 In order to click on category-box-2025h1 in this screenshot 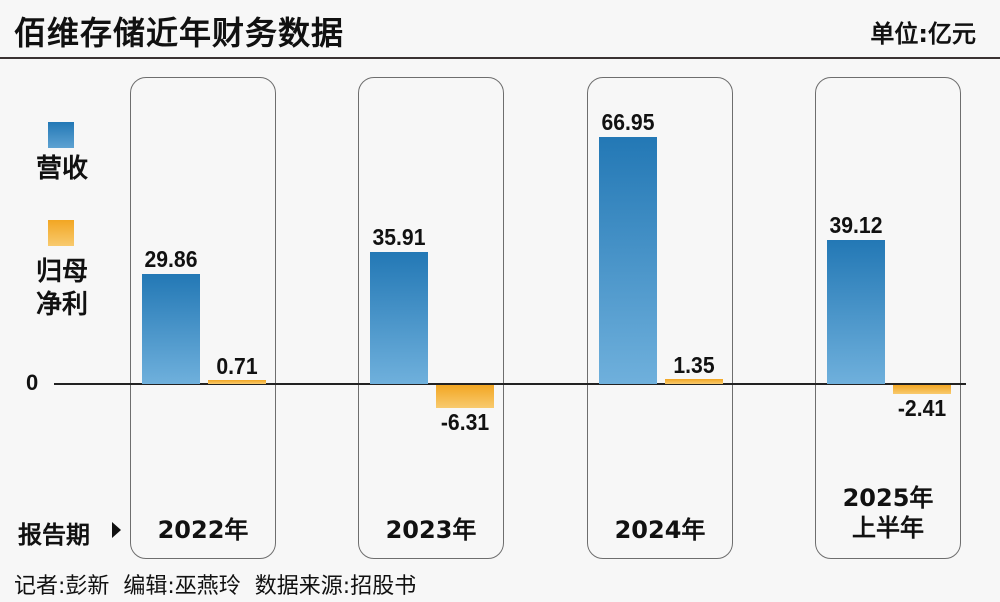, I will do `click(888, 318)`.